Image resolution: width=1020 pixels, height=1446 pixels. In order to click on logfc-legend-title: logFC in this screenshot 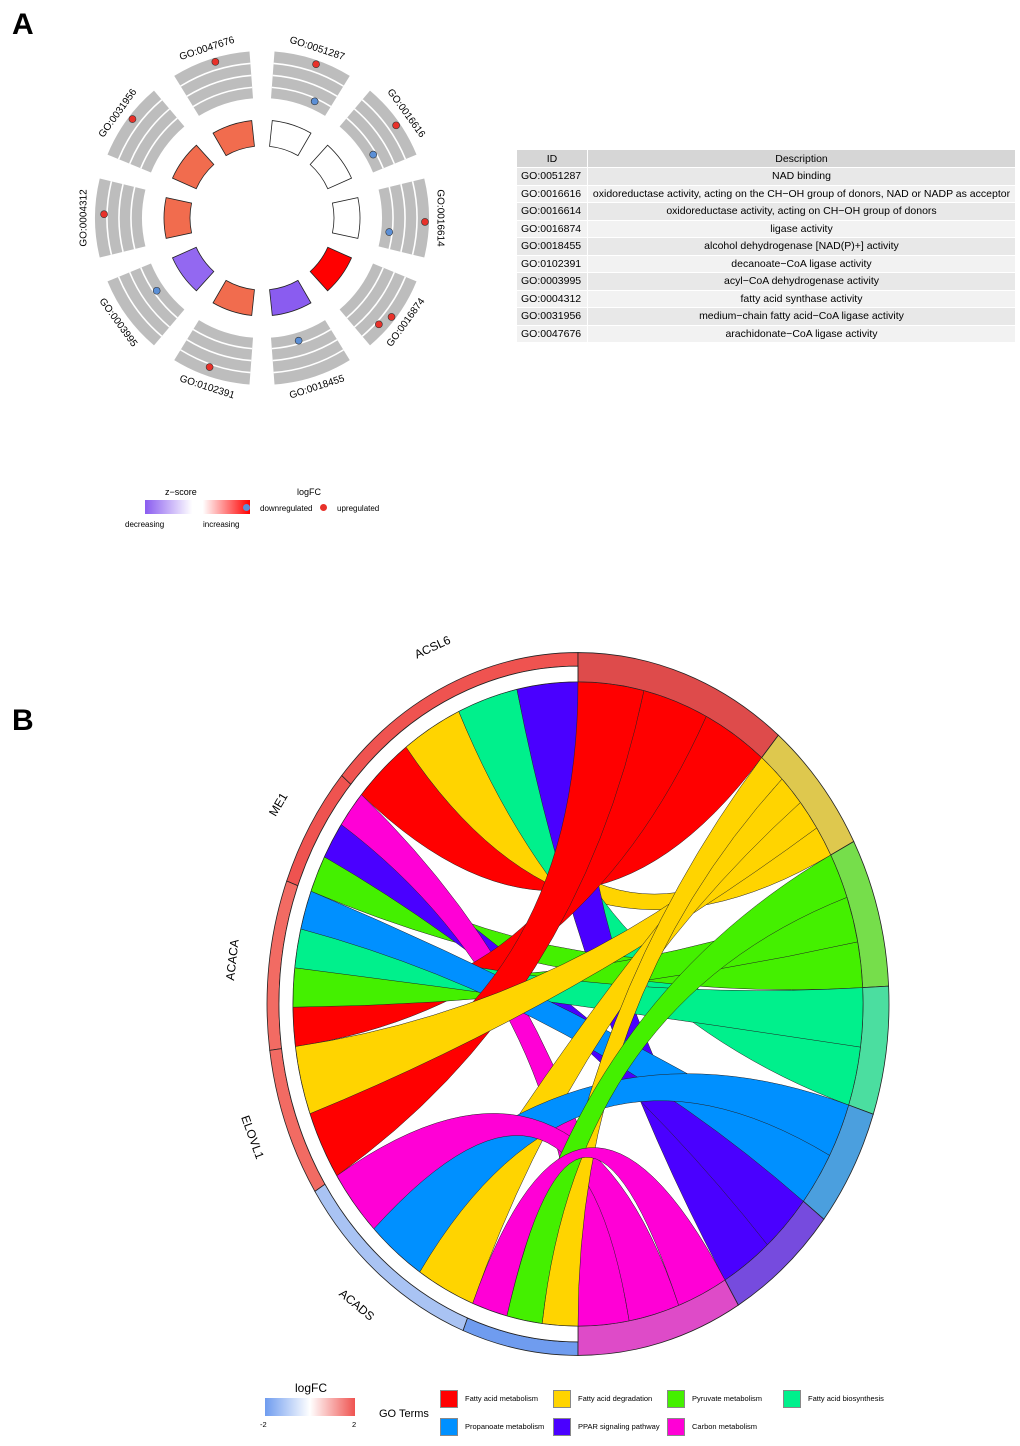, I will do `click(309, 492)`.